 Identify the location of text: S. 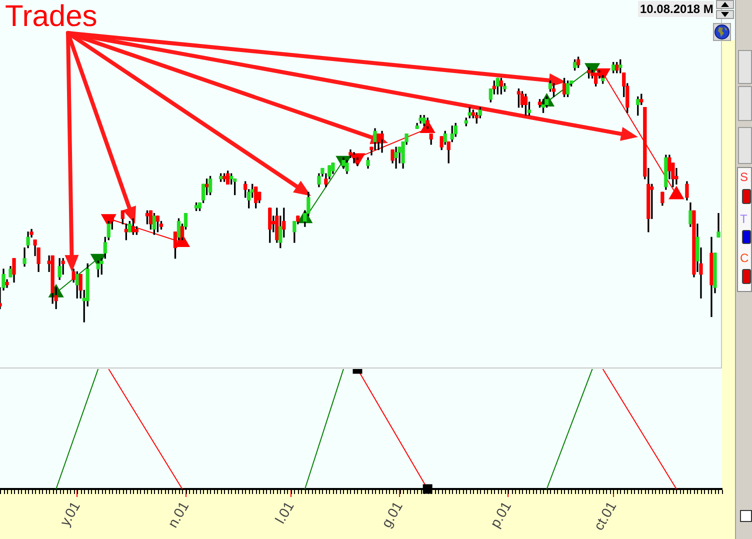
(744, 177).